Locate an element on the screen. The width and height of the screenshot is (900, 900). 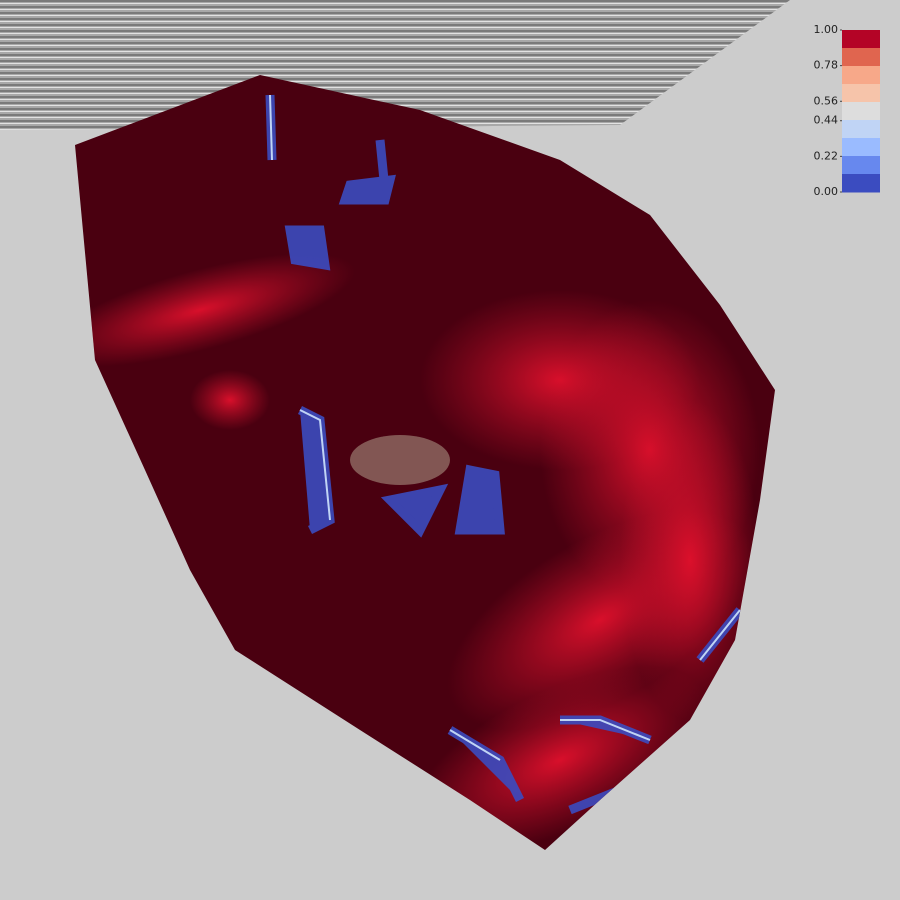
tick-label: 1.00 is located at coordinates (826, 29).